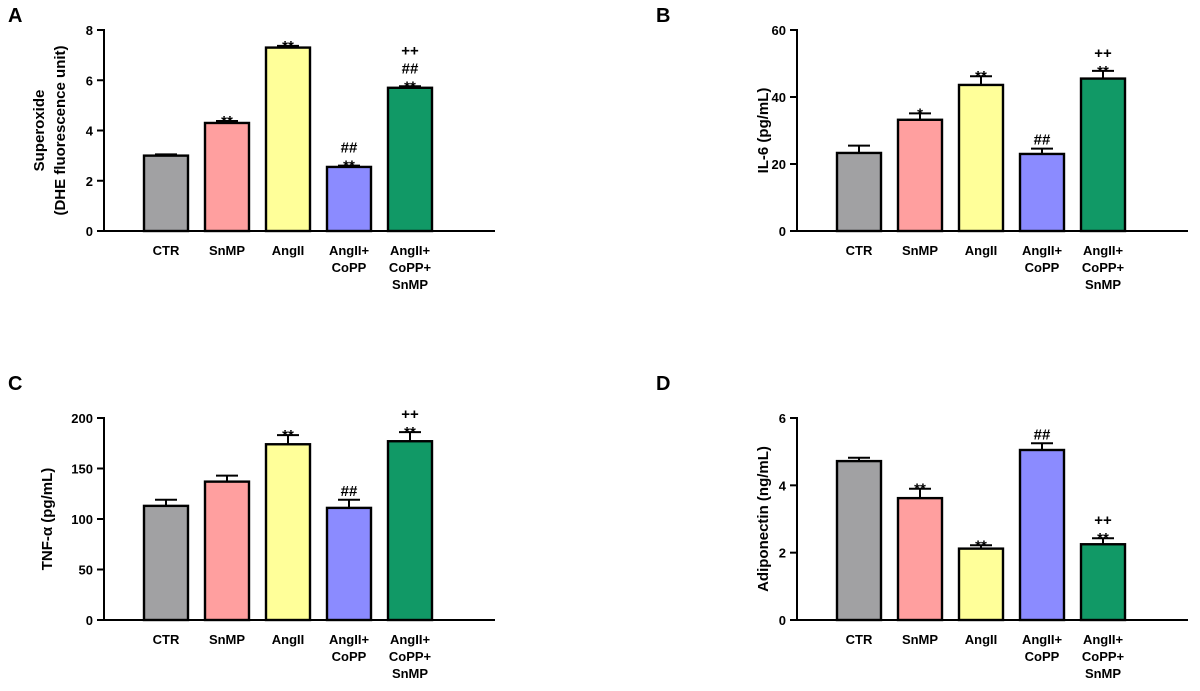 This screenshot has width=1200, height=691. I want to click on y-tick-label: 20, so click(779, 164).